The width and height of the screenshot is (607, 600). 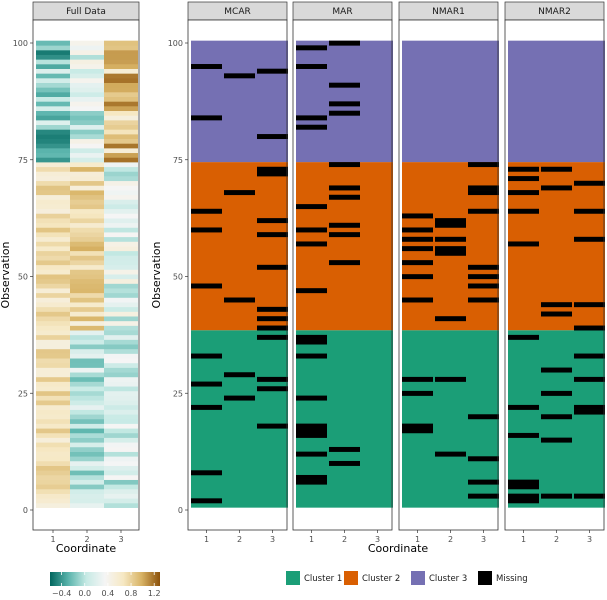 I want to click on y-tick-label: 25, so click(x=178, y=393).